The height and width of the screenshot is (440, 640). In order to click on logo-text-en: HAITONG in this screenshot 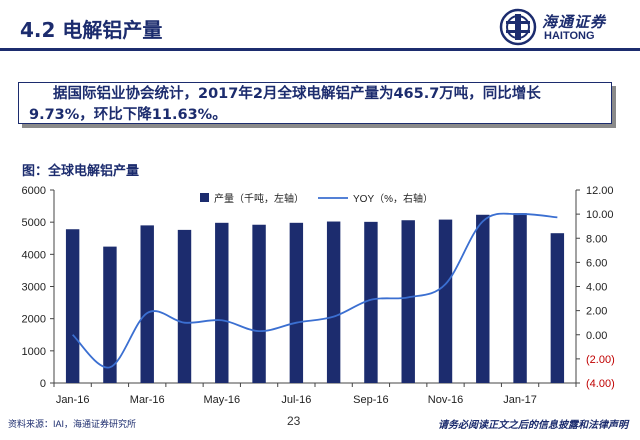, I will do `click(569, 36)`.